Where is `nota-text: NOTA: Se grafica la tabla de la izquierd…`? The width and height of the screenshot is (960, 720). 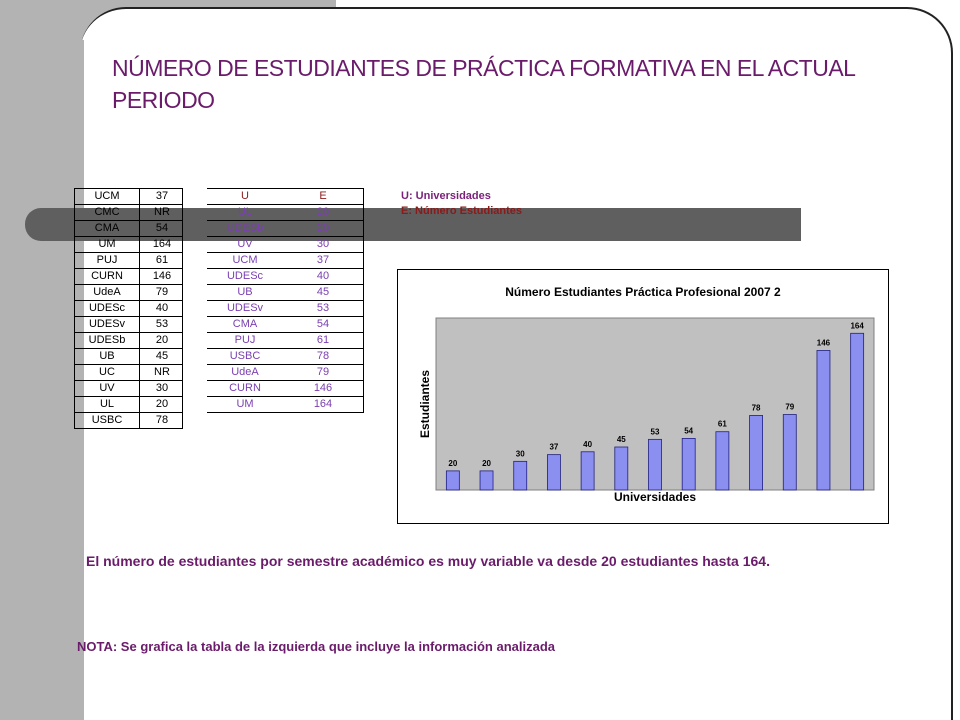 nota-text: NOTA: Se grafica la tabla de la izquierd… is located at coordinates (316, 646).